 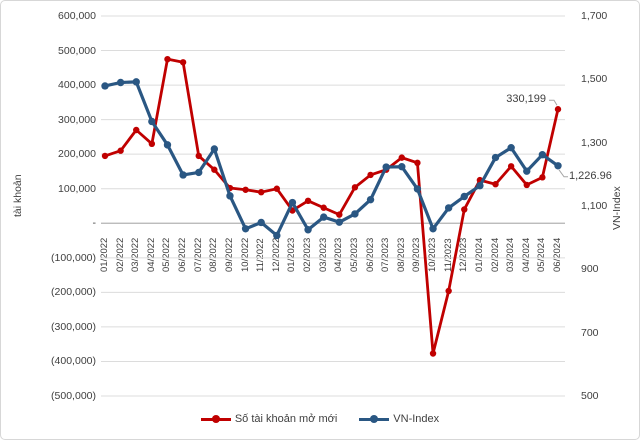 I want to click on right-axis-tick: 900, so click(x=590, y=269).